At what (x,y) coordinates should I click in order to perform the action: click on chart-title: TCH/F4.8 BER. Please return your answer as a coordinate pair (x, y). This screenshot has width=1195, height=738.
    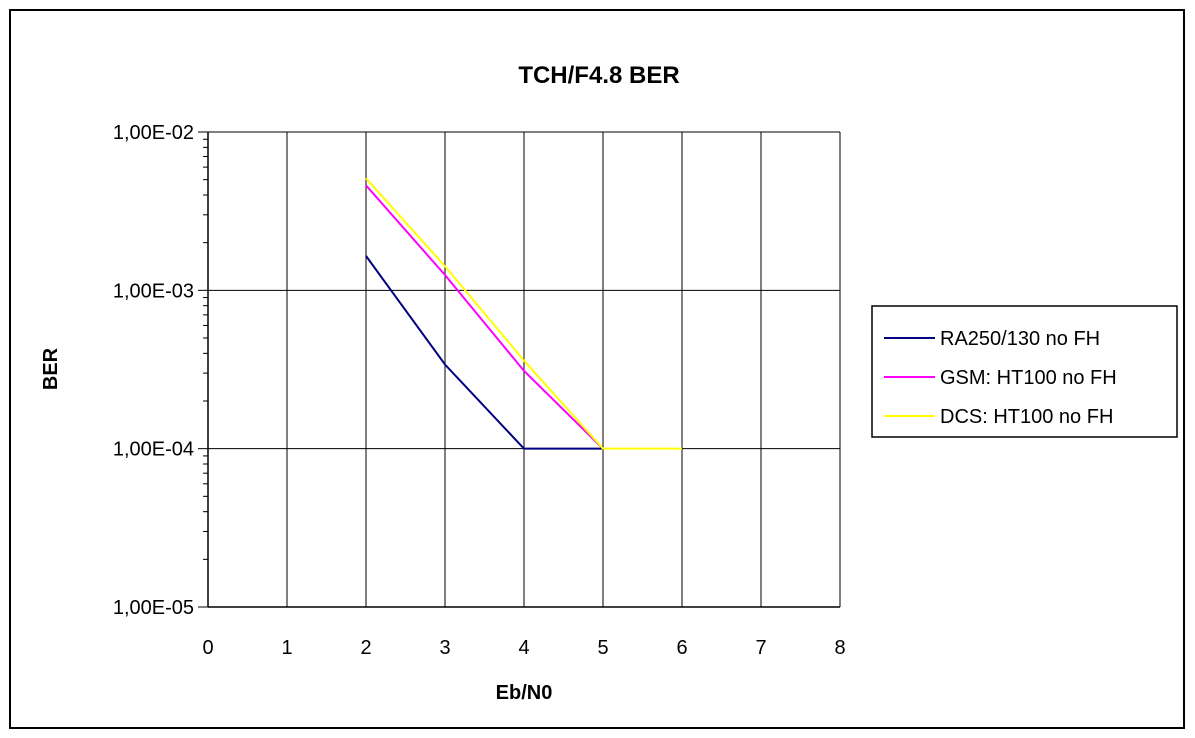
    Looking at the image, I should click on (598, 75).